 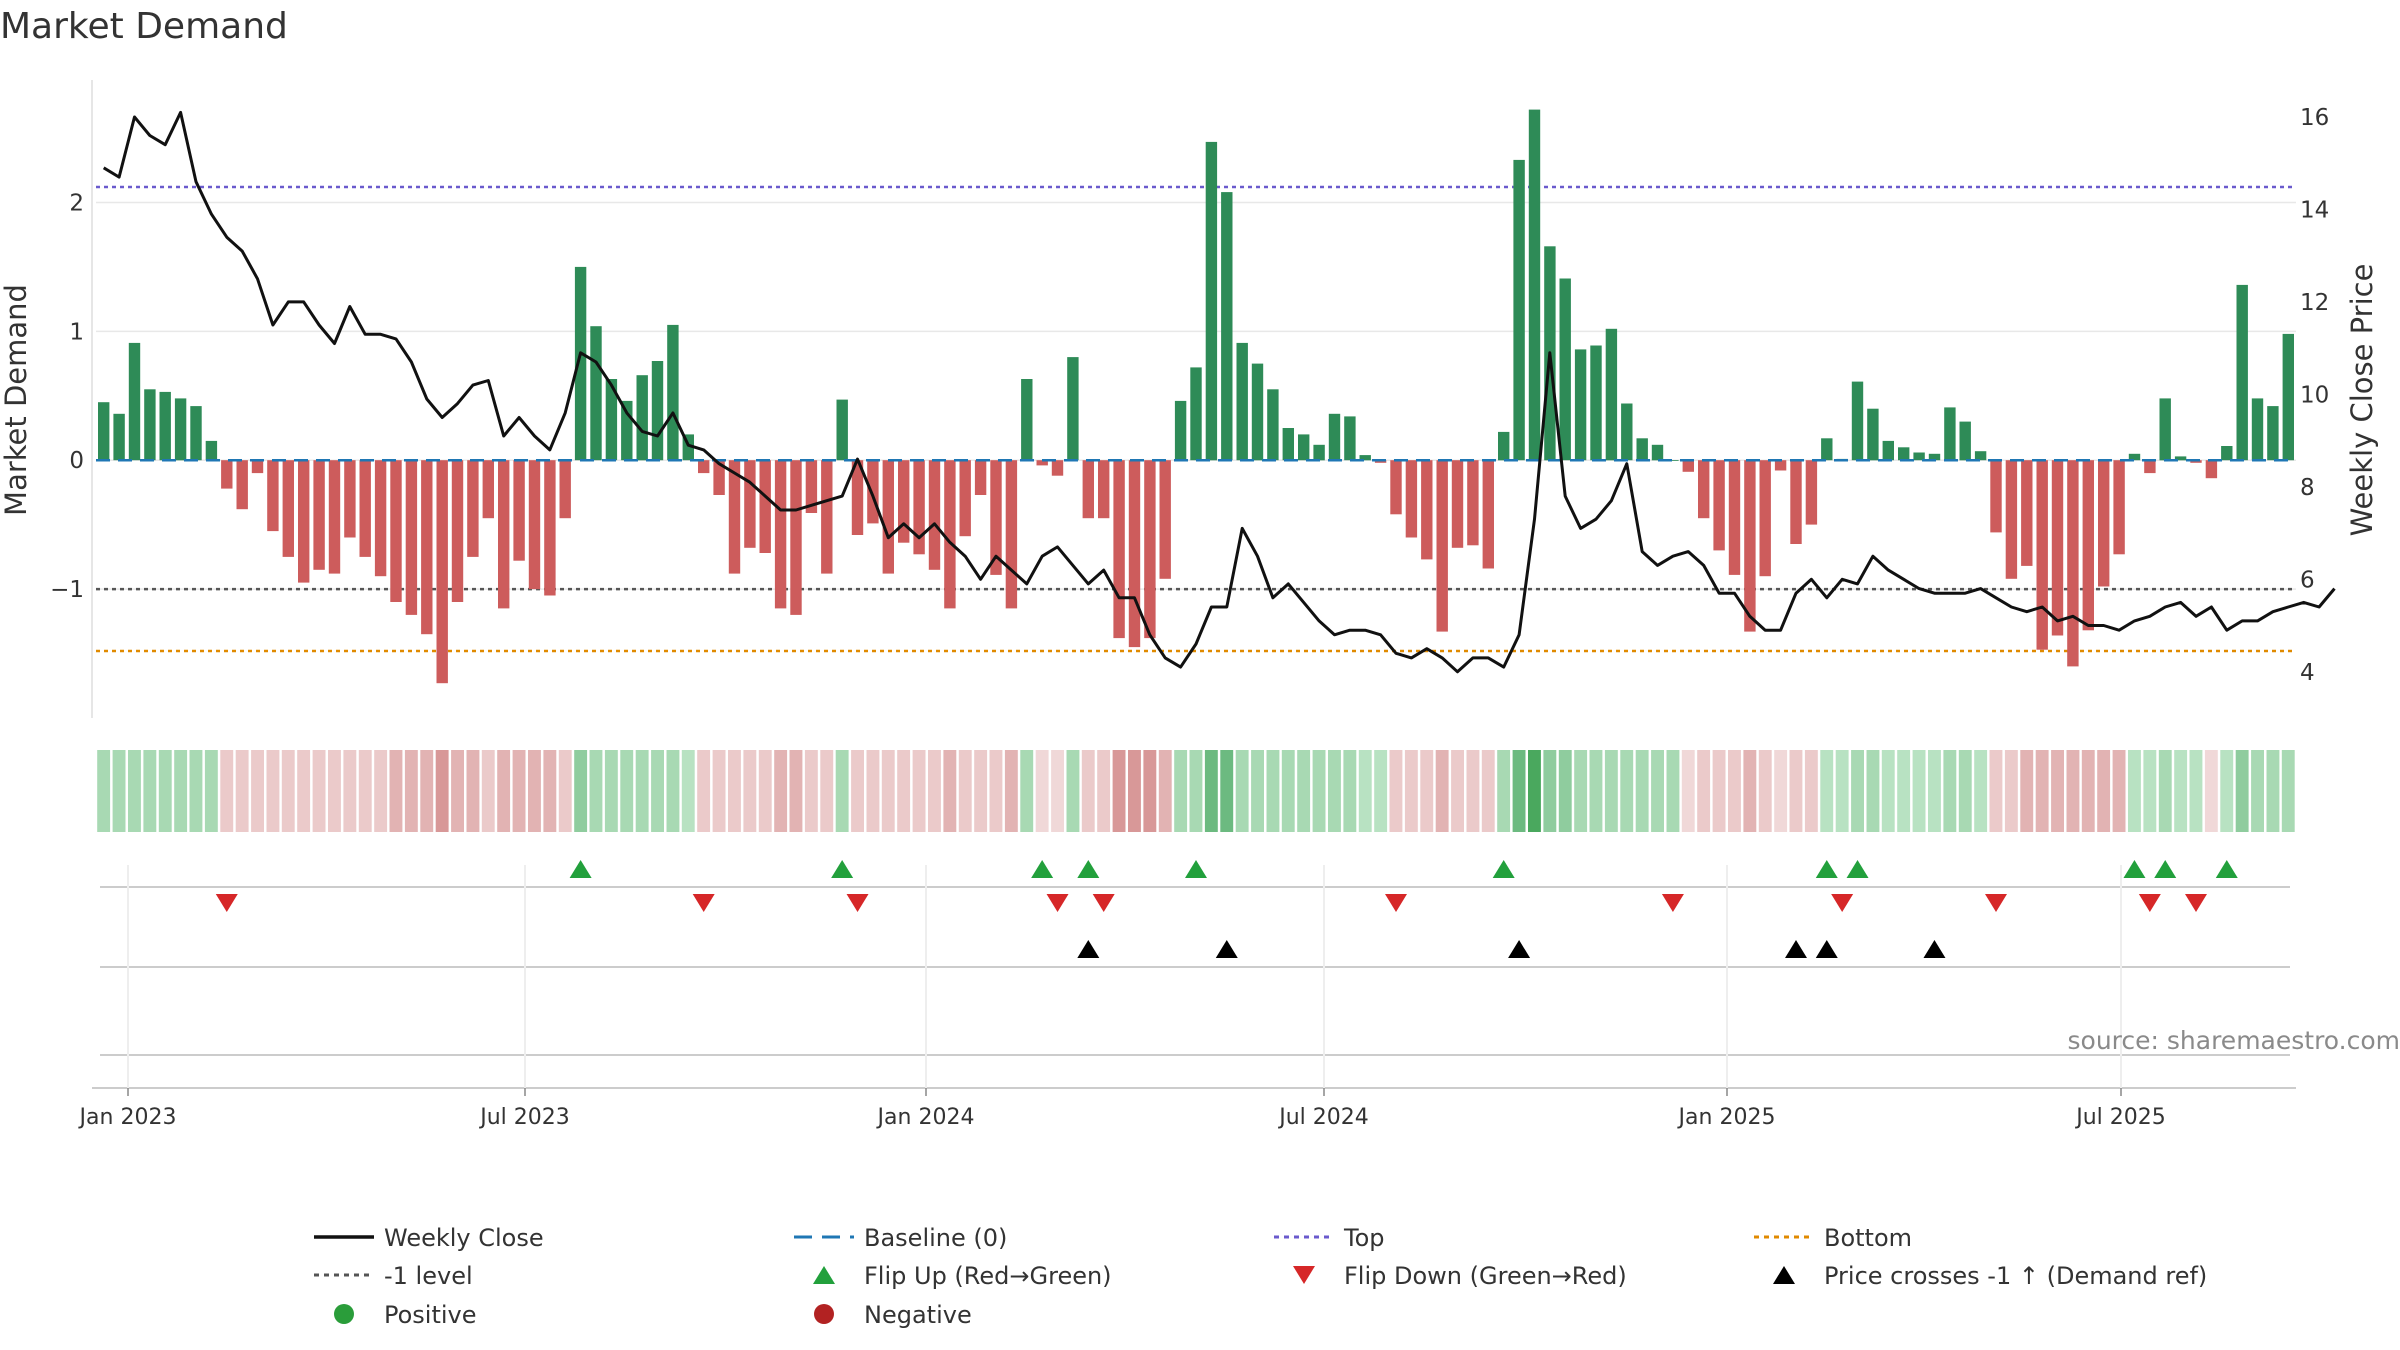 What do you see at coordinates (2307, 673) in the screenshot?
I see `y-right-tick-label: 4` at bounding box center [2307, 673].